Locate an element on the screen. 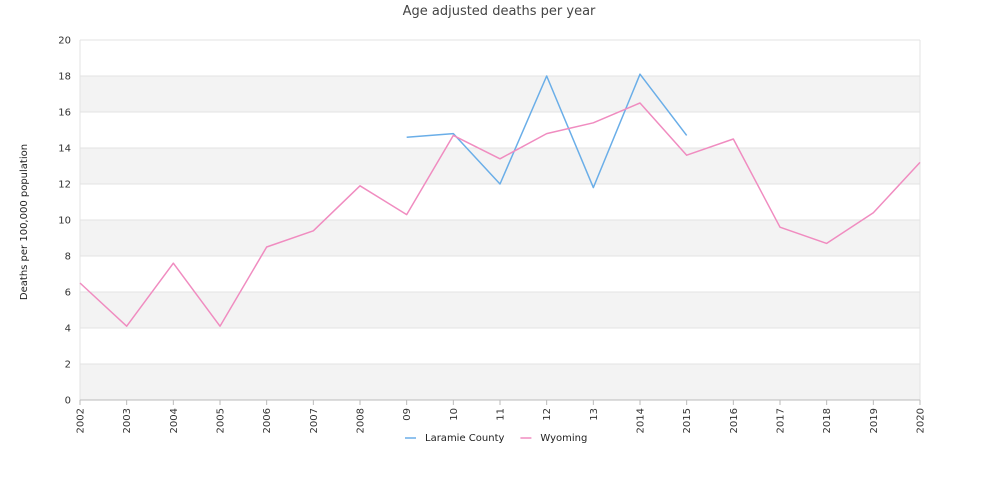  x-tick-label: 2008 is located at coordinates (361, 420).